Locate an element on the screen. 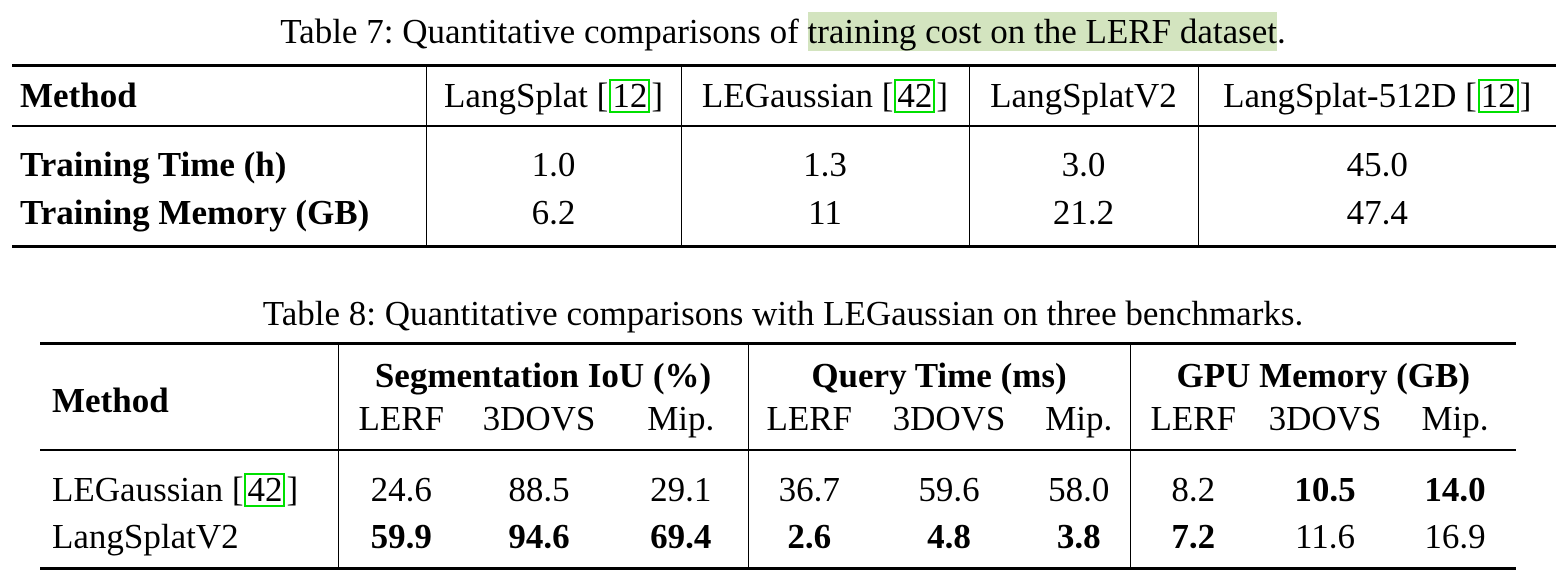 Image resolution: width=1566 pixels, height=570 pixels. table-cell: 47.4 is located at coordinates (1376, 220).